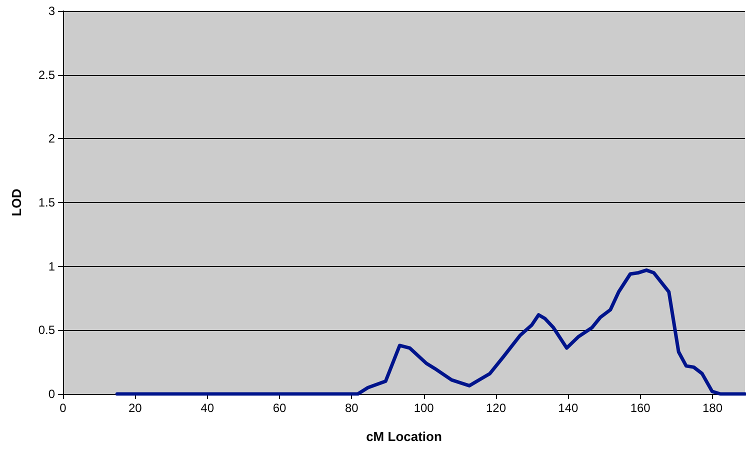  I want to click on x-tick-label: 60, so click(279, 408).